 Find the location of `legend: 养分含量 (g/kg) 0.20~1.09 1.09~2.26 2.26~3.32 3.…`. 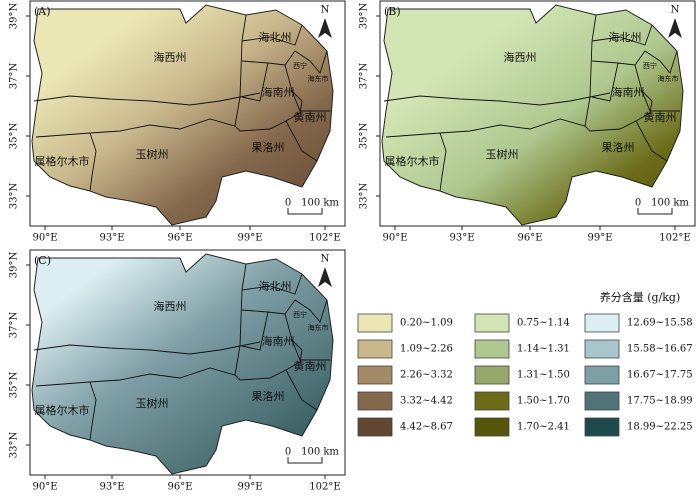

legend: 养分含量 (g/kg) 0.20~1.09 1.09~2.26 2.26~3.32 3.… is located at coordinates (525, 363).